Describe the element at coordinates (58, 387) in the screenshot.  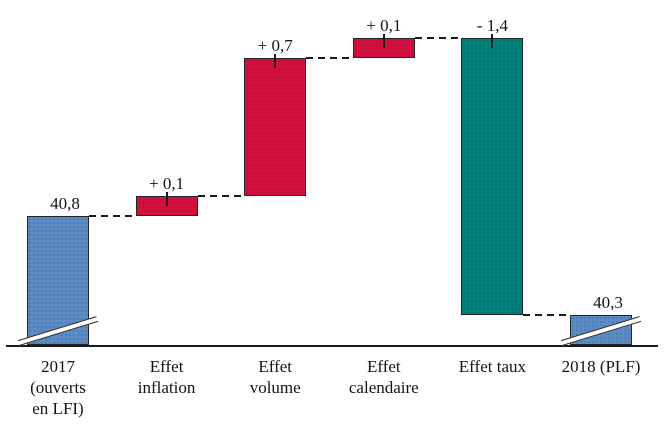
I see `category-label-line: (ouverts` at that location.